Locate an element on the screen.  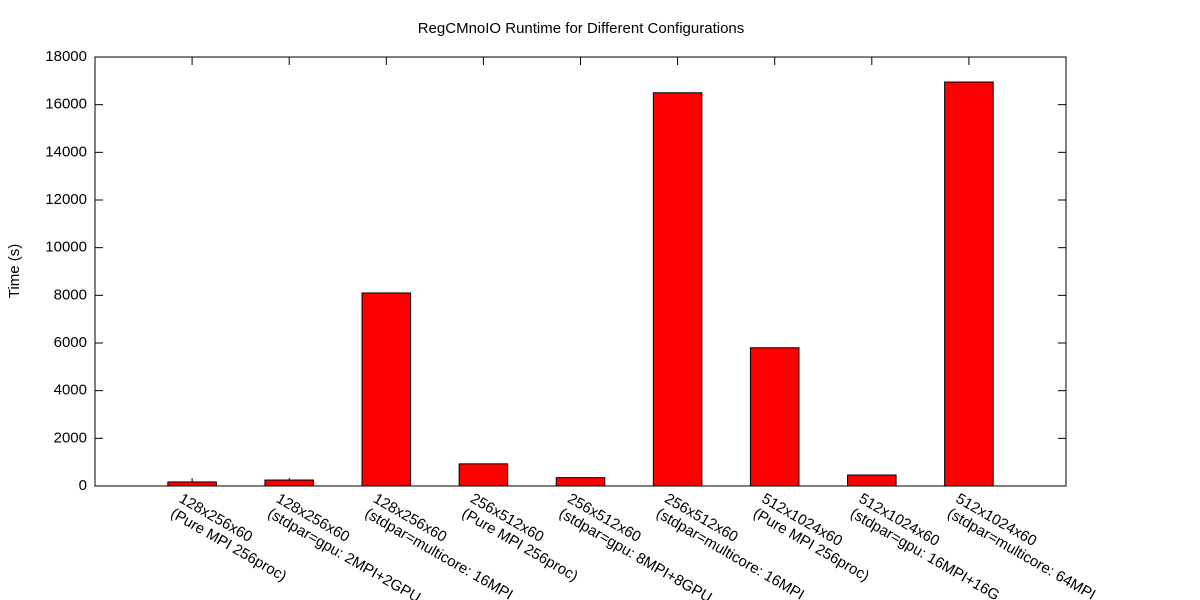
y-tick-label: 14000 is located at coordinates (66, 151).